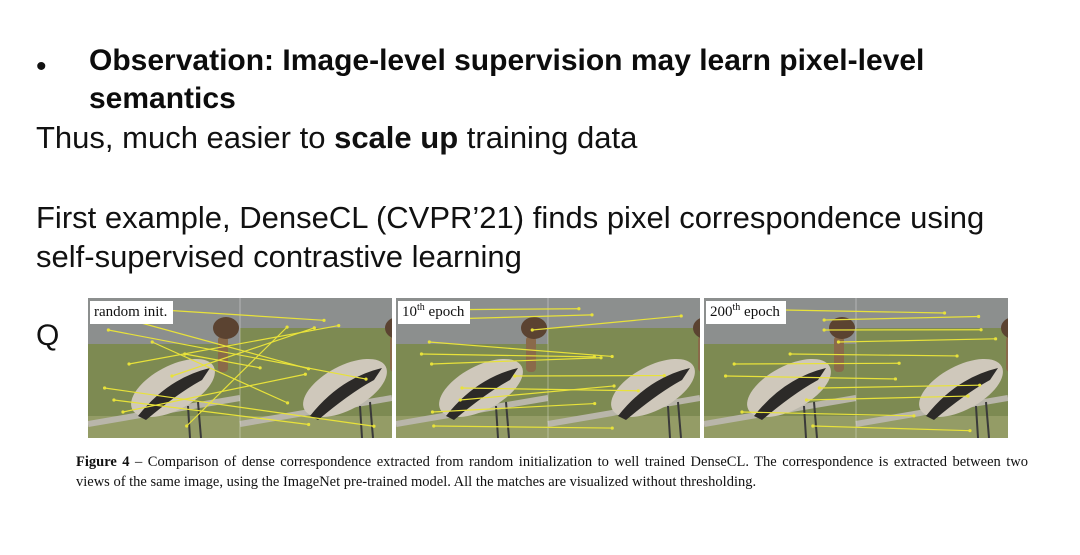  I want to click on scale-up-suffix: training data, so click(548, 137).